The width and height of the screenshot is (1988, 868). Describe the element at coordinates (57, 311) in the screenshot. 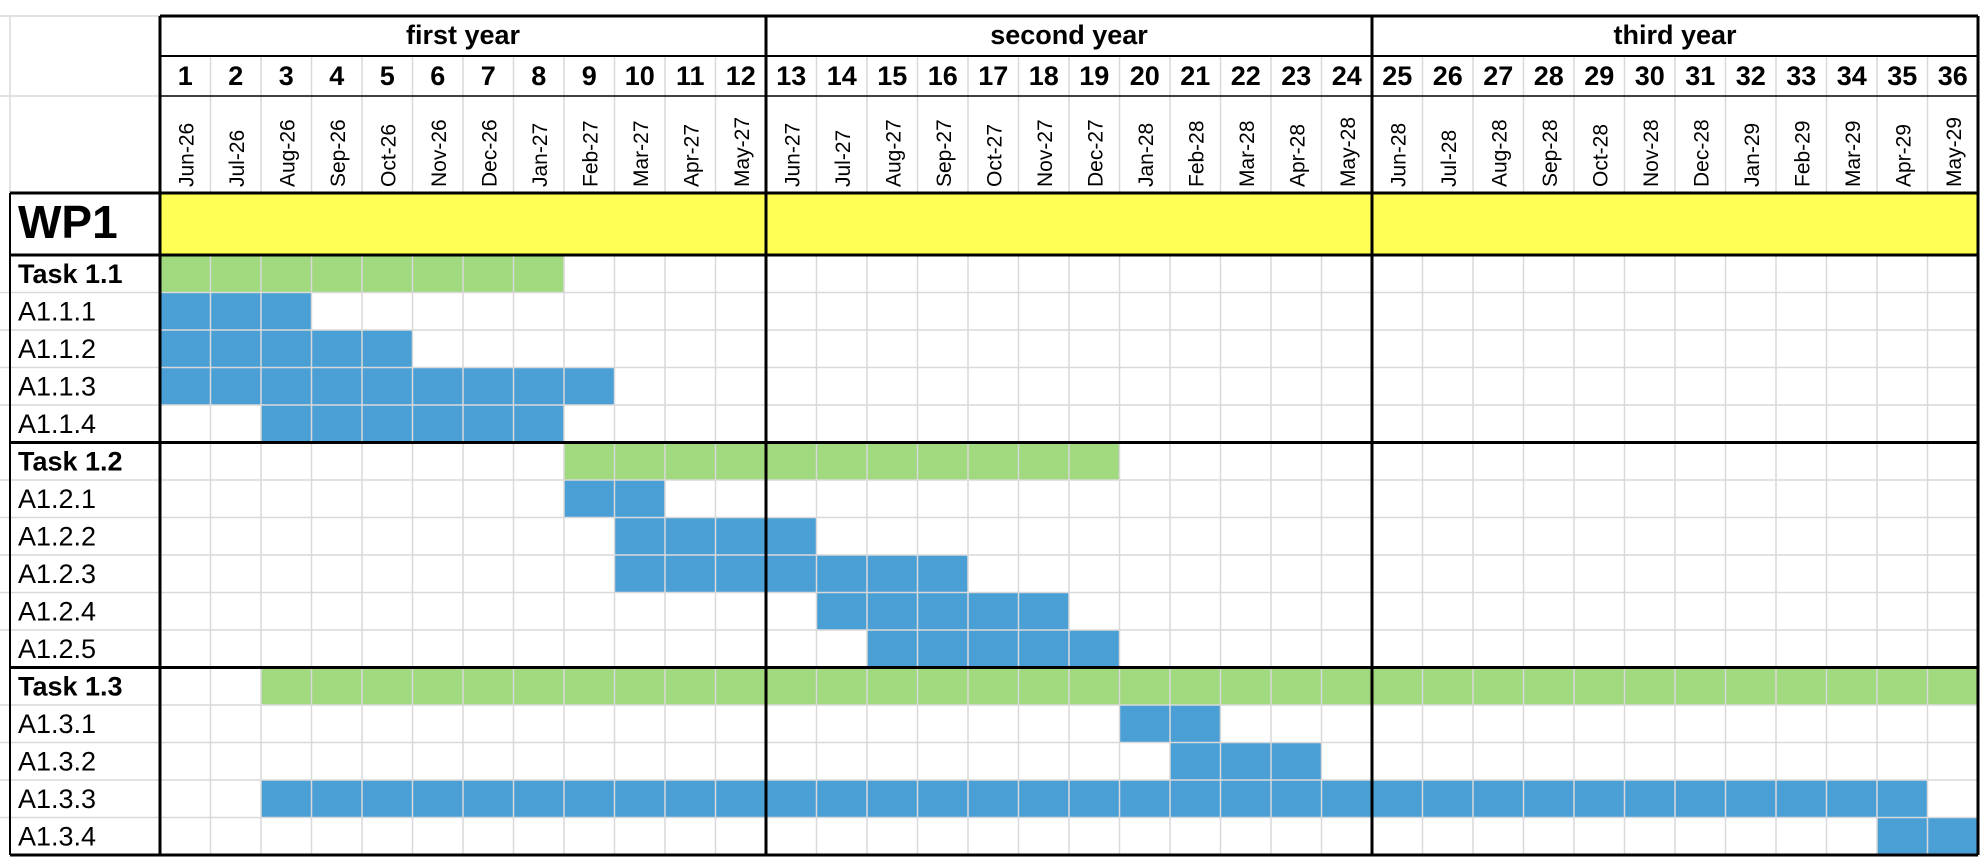

I see `activity-label: A1.1.1` at that location.